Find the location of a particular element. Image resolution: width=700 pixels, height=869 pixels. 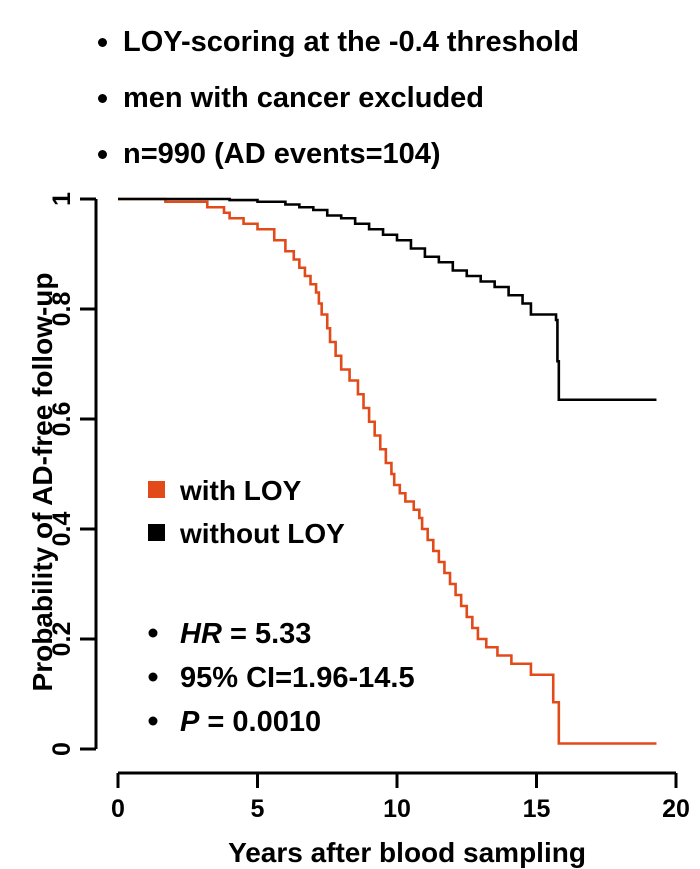

bullet-item: men with cancer excluded is located at coordinates (338, 98).